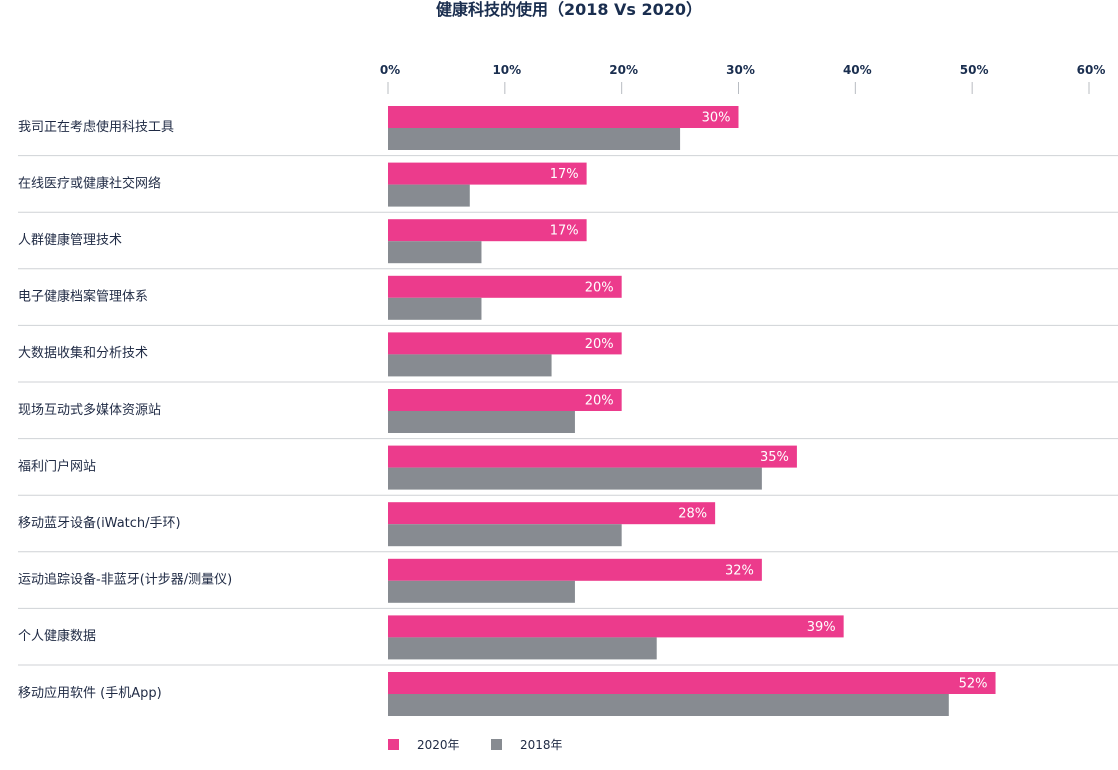  Describe the element at coordinates (438, 745) in the screenshot. I see `legend-label: 2020年` at that location.